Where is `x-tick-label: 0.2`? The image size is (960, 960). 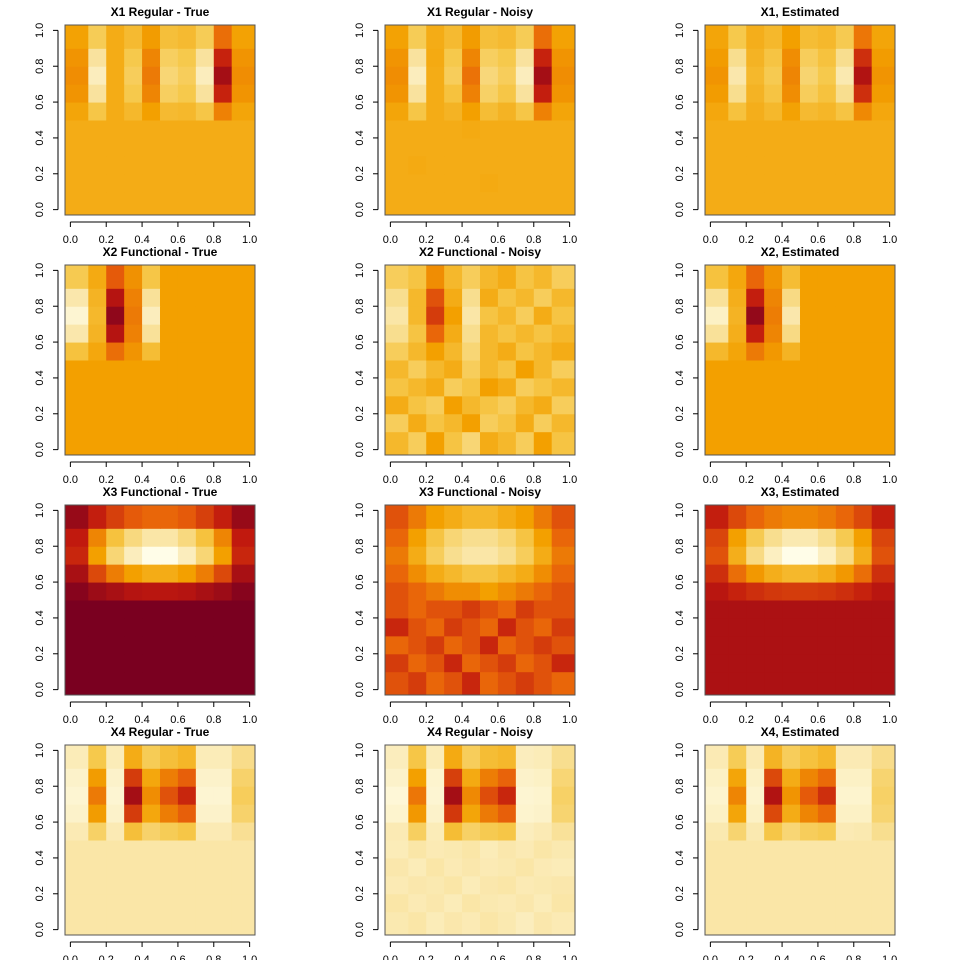
x-tick-label: 0.2 is located at coordinates (426, 240).